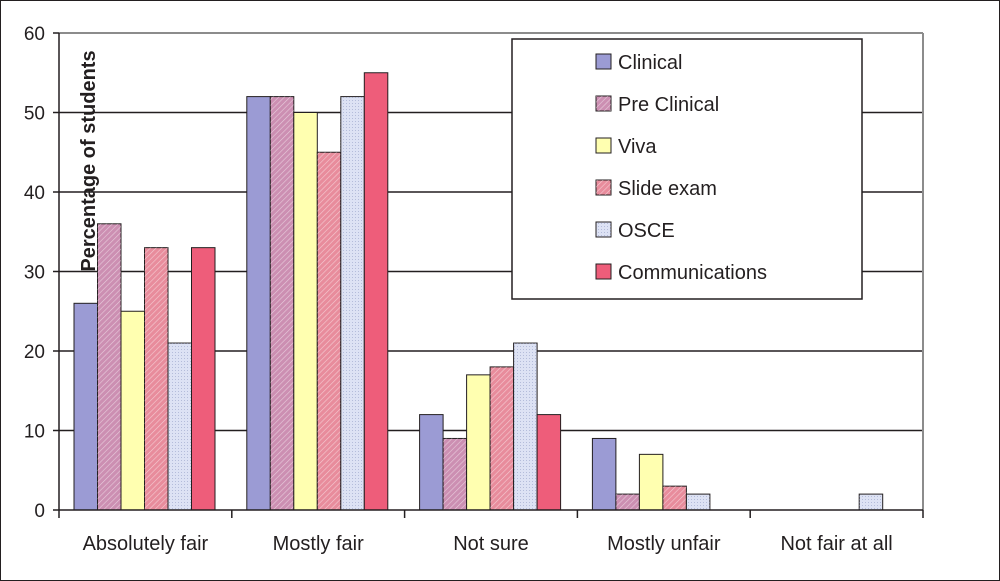 The image size is (1000, 581). Describe the element at coordinates (836, 544) in the screenshot. I see `category-label: Not fair at all` at that location.